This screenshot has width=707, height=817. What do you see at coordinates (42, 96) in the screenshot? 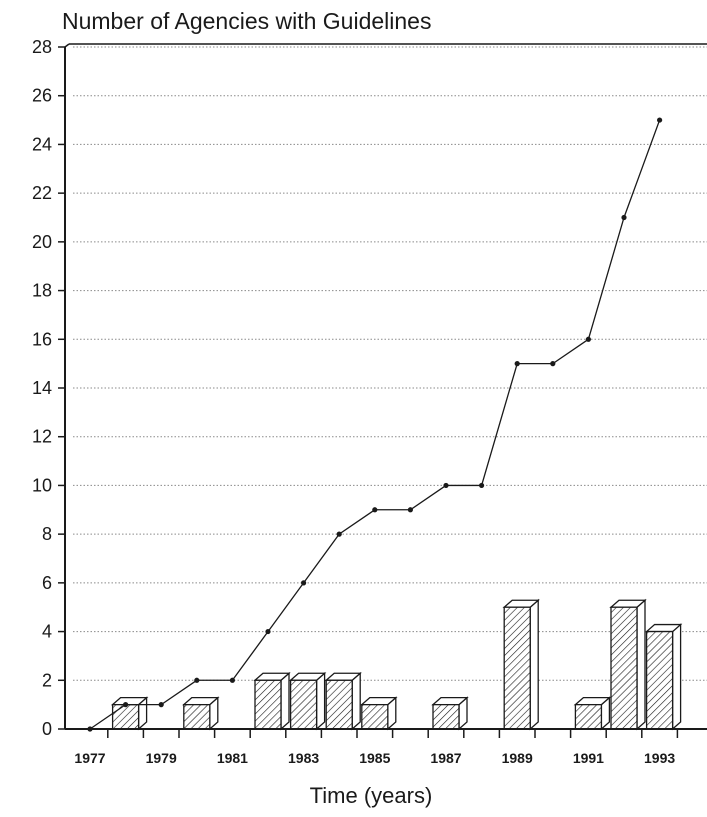
I see `y-tick-label: 26` at bounding box center [42, 96].